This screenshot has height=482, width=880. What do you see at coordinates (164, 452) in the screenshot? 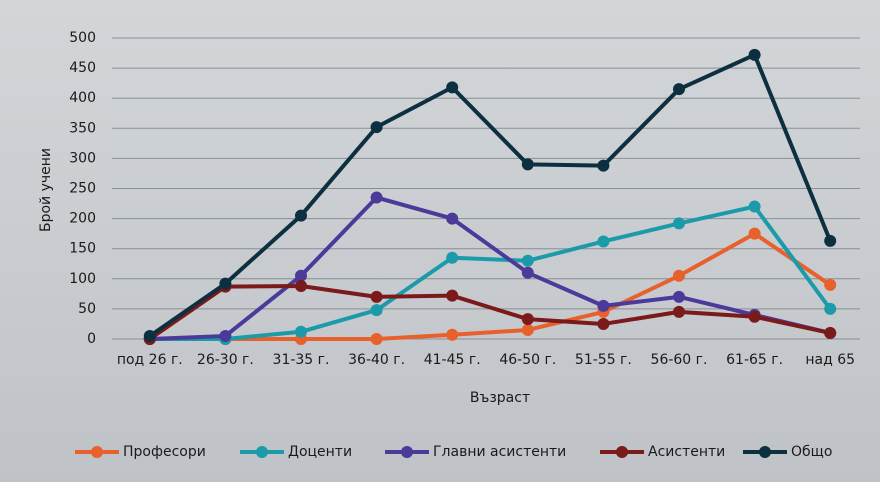
I see `legend-label: Професори` at bounding box center [164, 452].